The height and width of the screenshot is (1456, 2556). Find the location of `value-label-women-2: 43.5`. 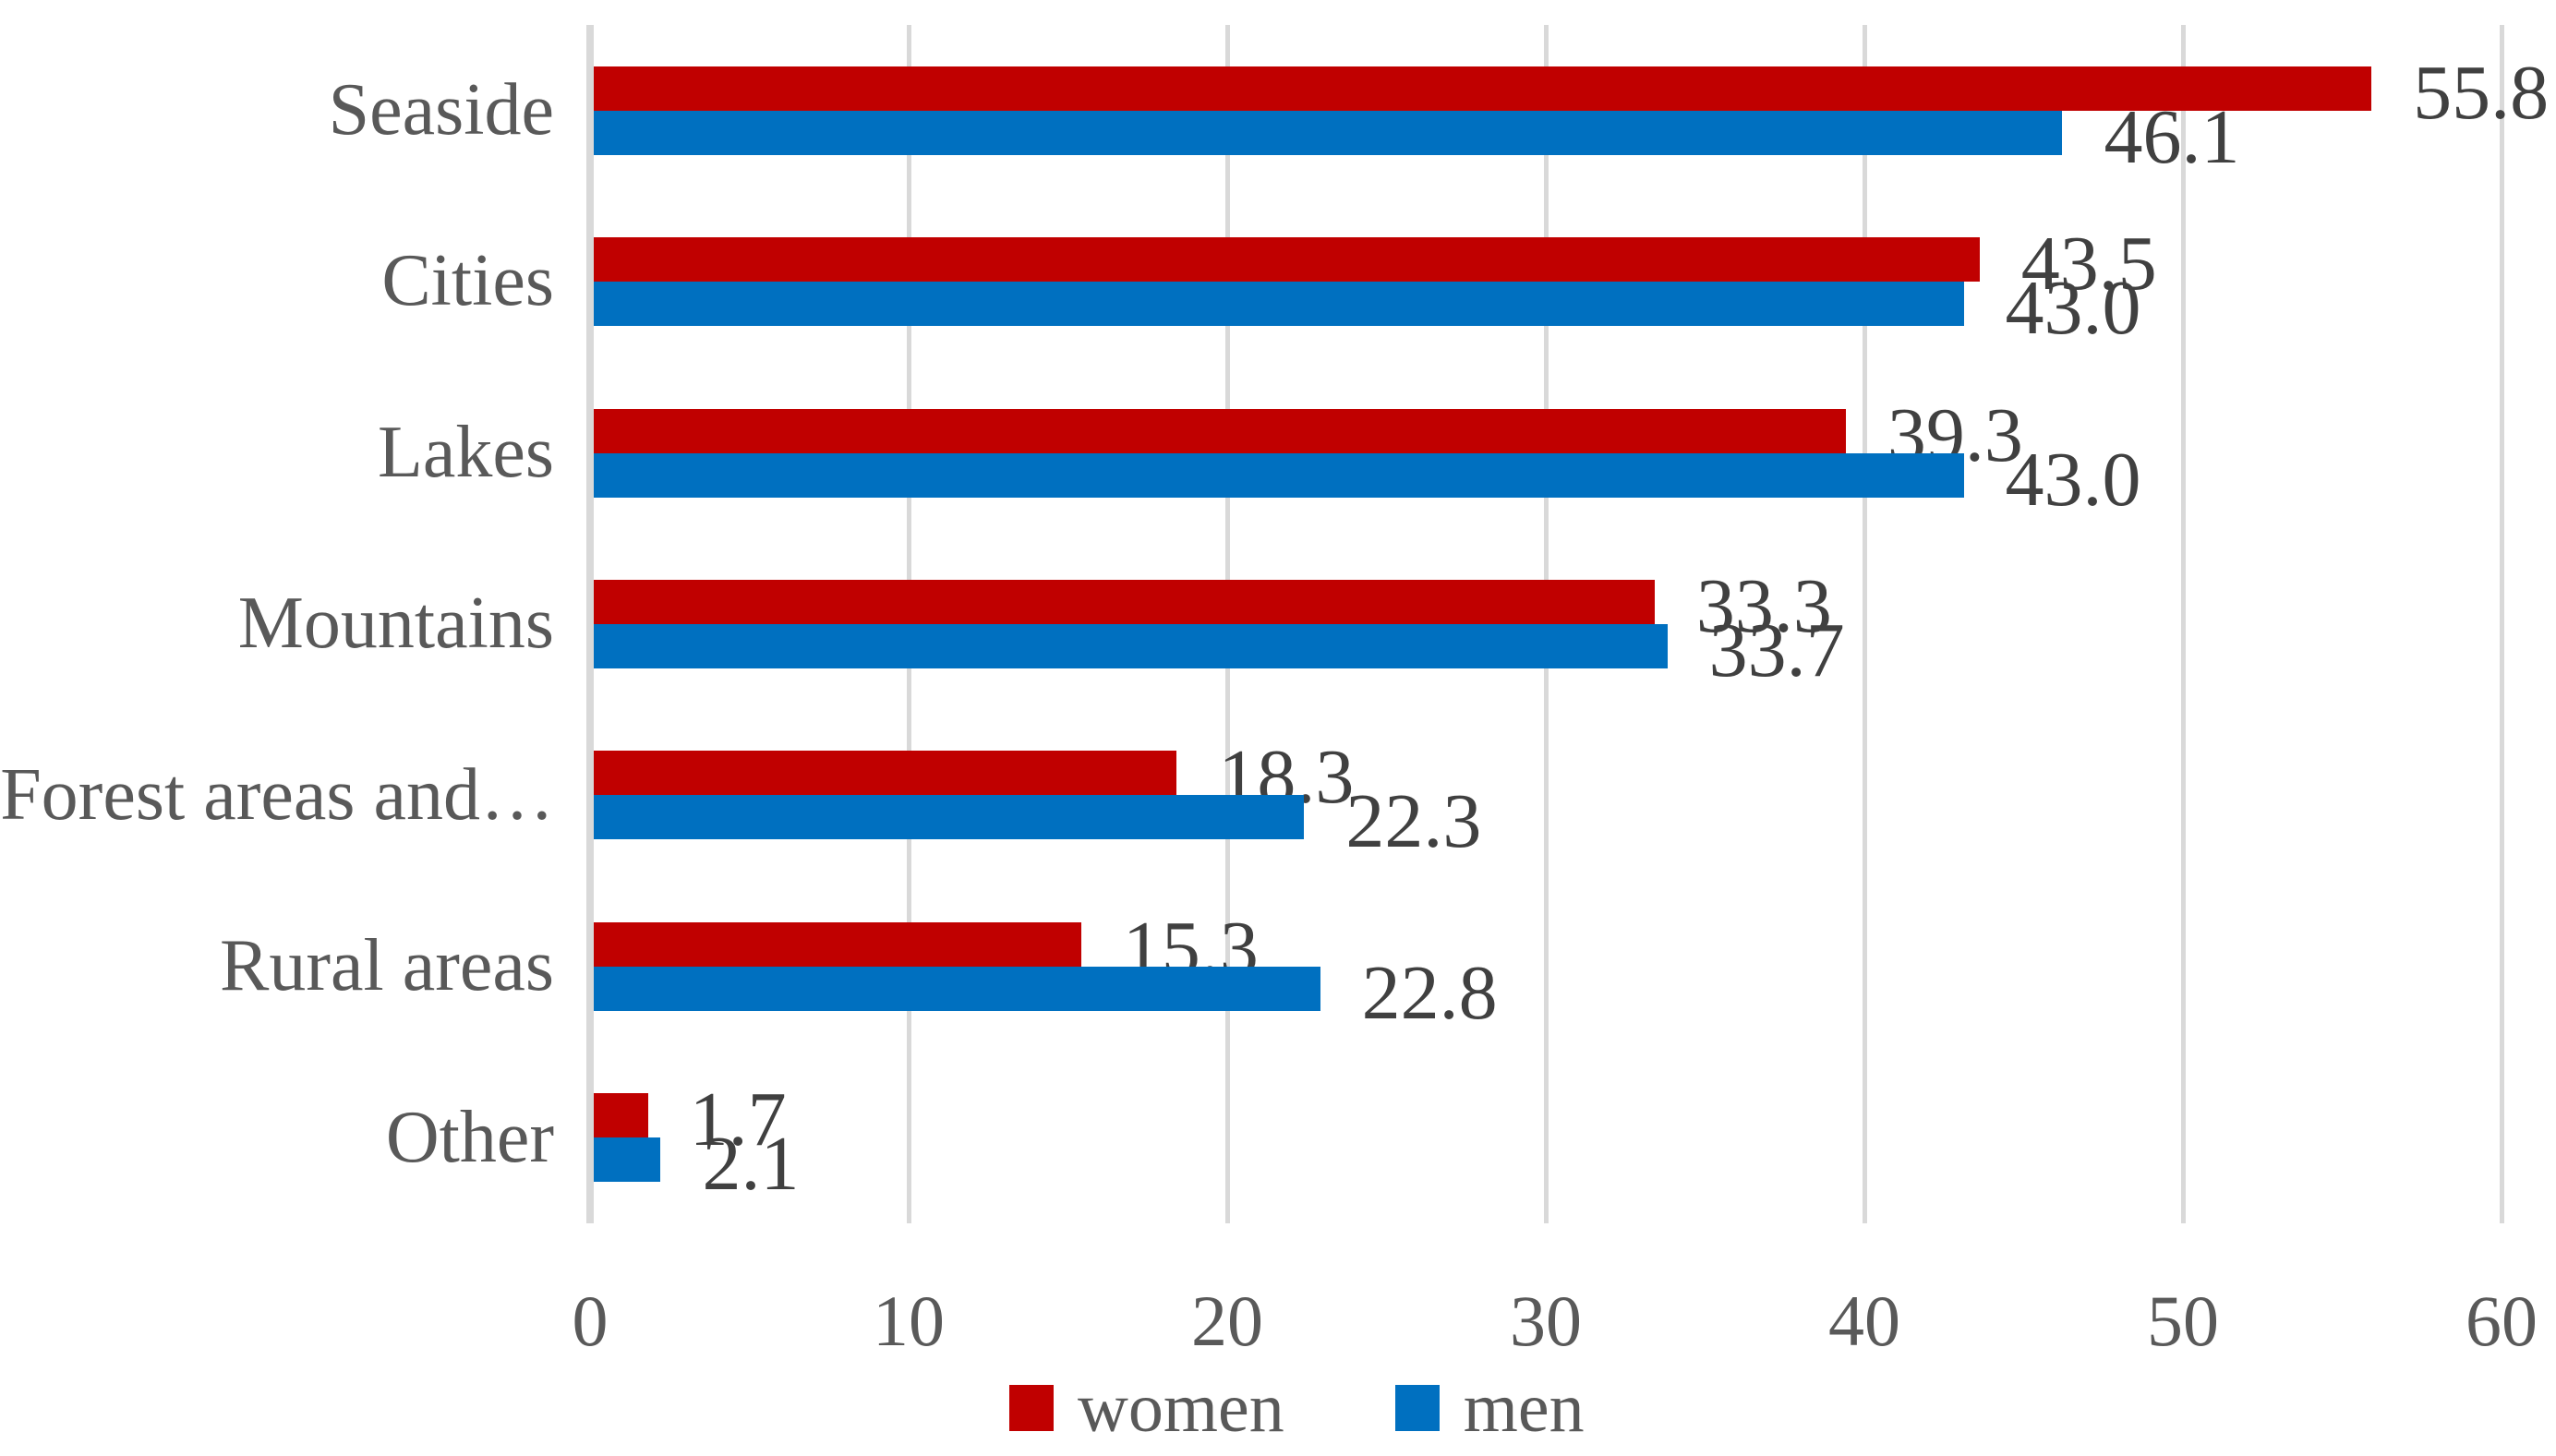

value-label-women-2: 43.5 is located at coordinates (2088, 264).